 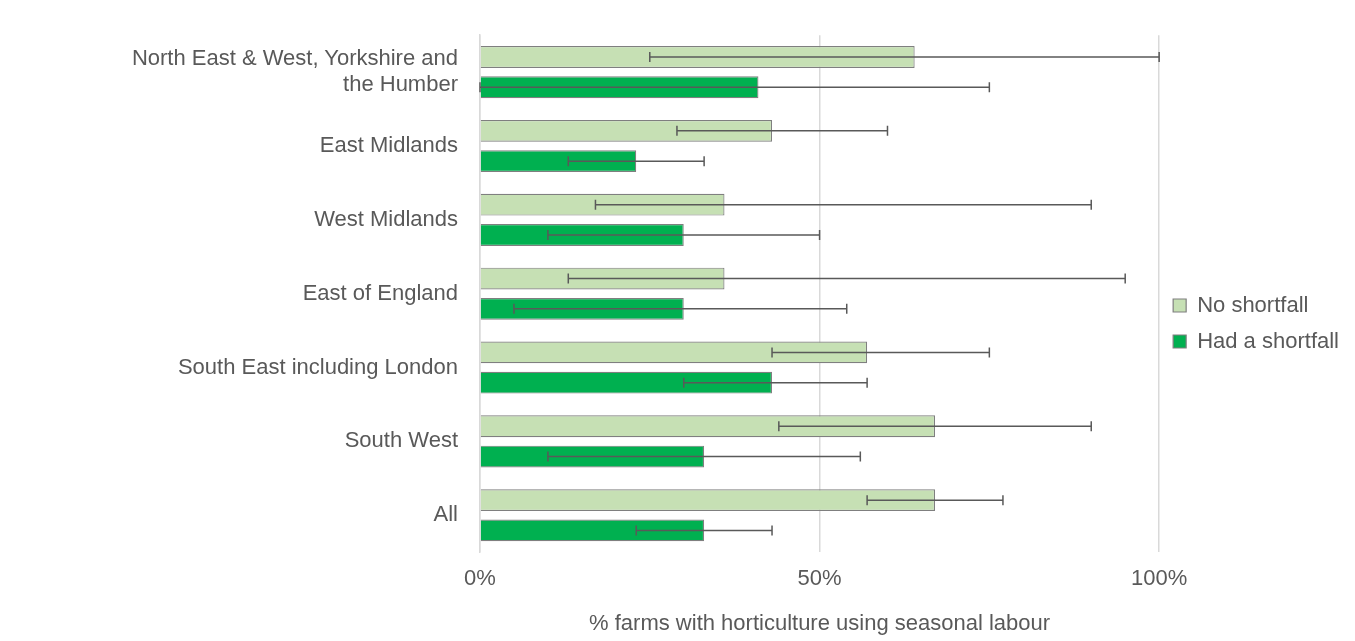 I want to click on y-tick-label: North East & West, Yorkshire and the Humber, so click(x=294, y=70).